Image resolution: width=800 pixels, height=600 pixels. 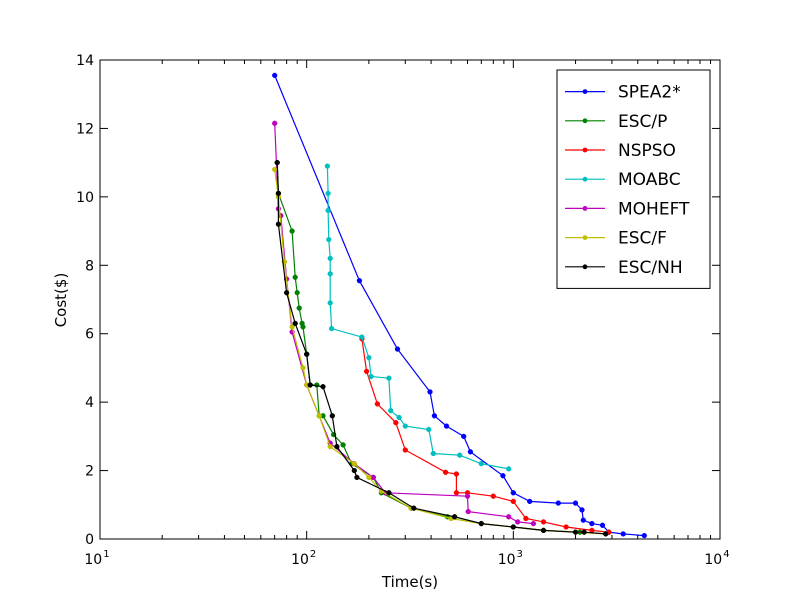 I want to click on x-tick-exponent: 3, so click(x=520, y=554).